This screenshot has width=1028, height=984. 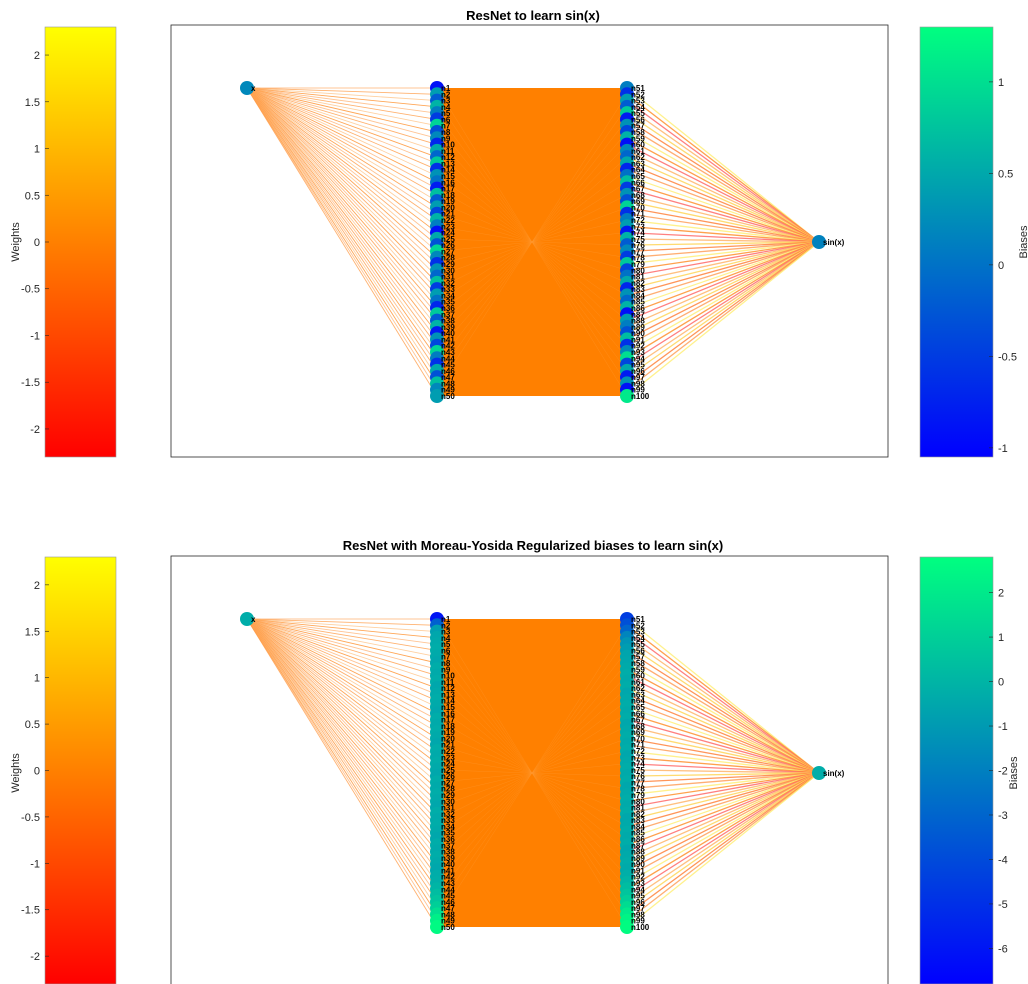 What do you see at coordinates (32, 103) in the screenshot?
I see `weights-tick-label: 1.5` at bounding box center [32, 103].